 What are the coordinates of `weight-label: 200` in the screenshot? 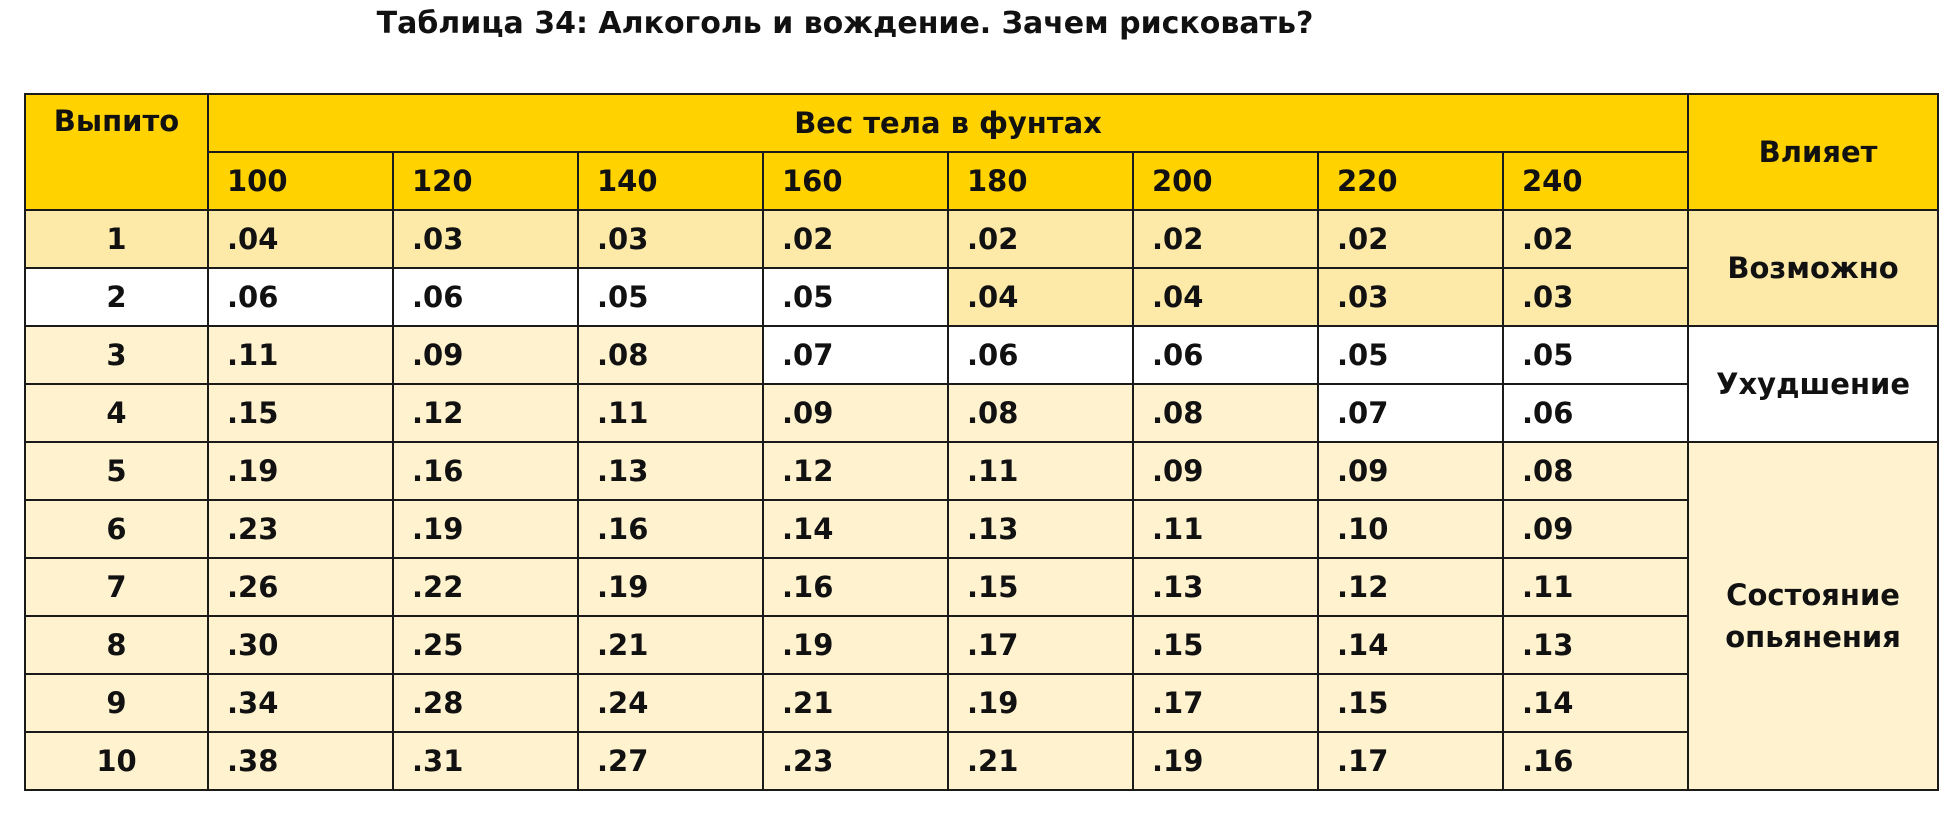 It's located at (1225, 181).